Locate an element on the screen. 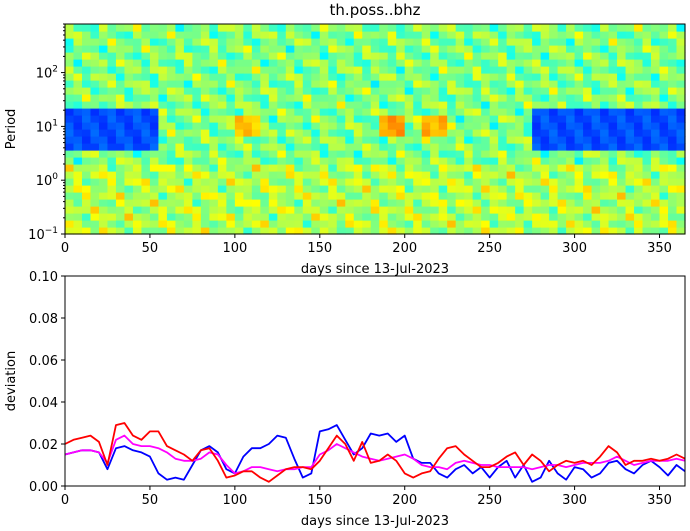  line-x-tick-label: 250 is located at coordinates (489, 500).